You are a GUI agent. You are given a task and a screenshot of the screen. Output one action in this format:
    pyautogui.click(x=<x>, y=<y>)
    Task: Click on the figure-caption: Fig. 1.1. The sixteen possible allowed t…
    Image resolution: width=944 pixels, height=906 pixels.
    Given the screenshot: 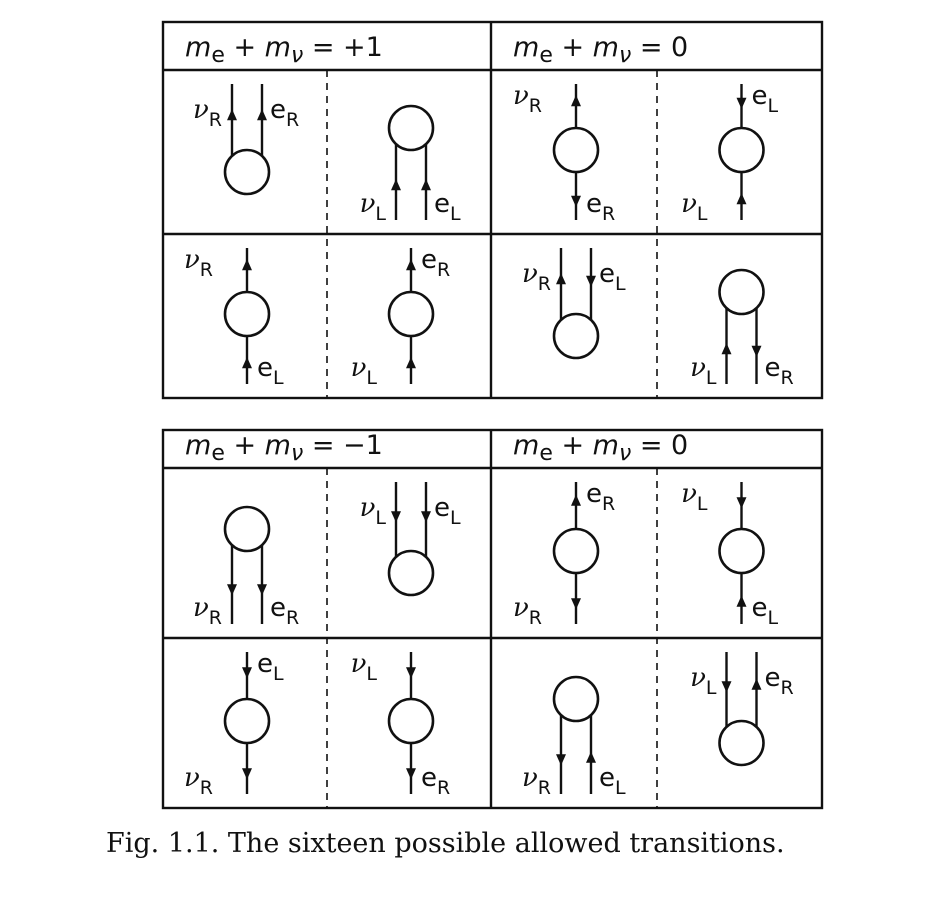 What is the action you would take?
    pyautogui.click(x=445, y=843)
    